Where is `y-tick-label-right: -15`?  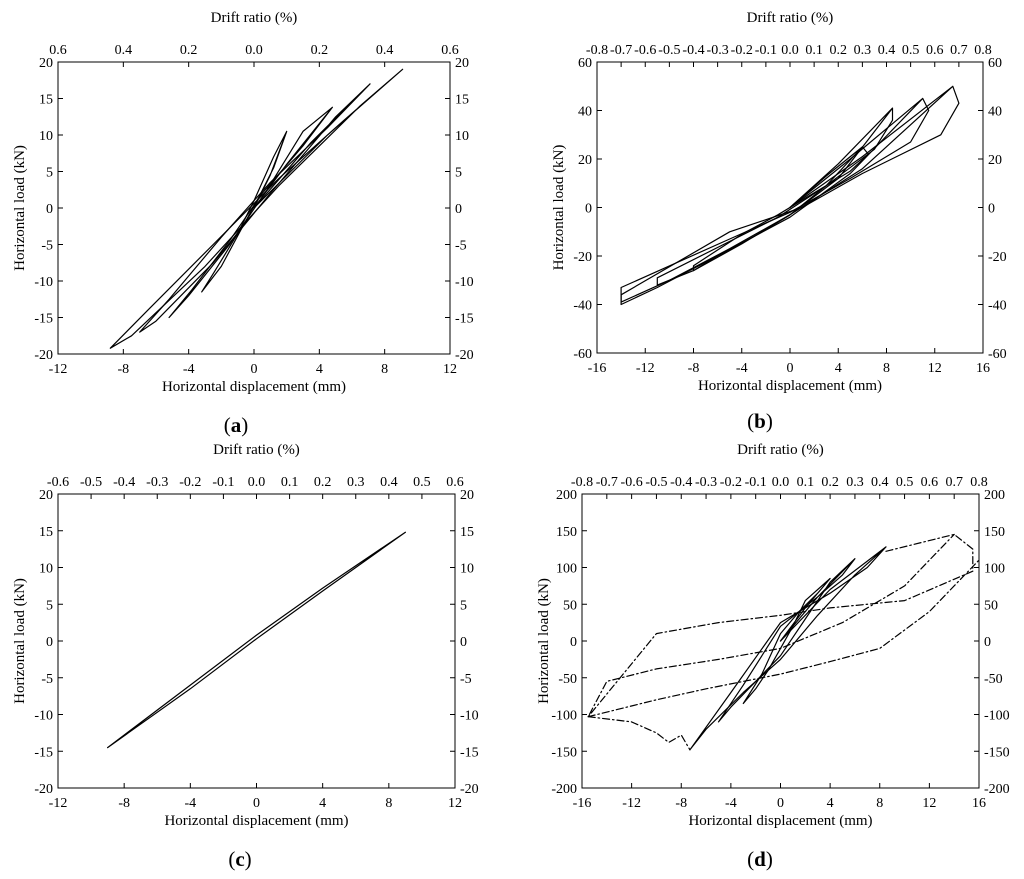 y-tick-label-right: -15 is located at coordinates (469, 752).